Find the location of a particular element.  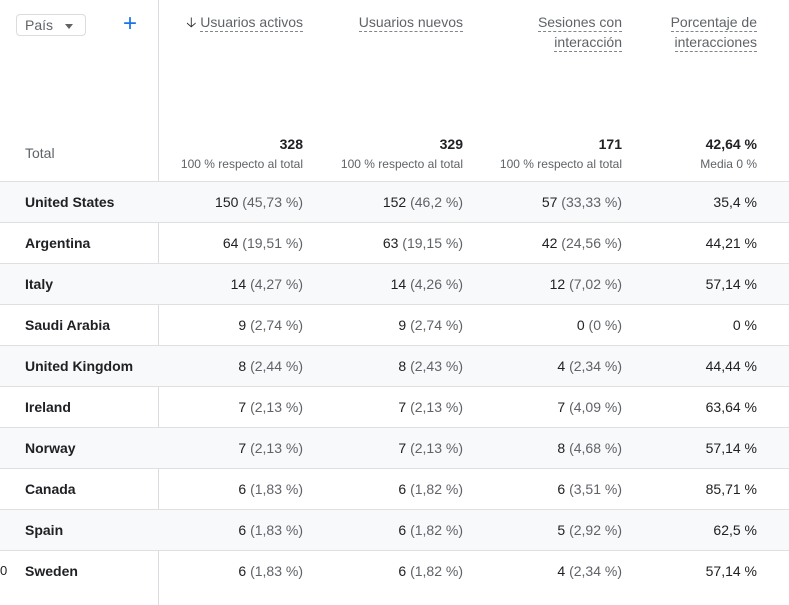

country-name: Norway is located at coordinates (50, 448).